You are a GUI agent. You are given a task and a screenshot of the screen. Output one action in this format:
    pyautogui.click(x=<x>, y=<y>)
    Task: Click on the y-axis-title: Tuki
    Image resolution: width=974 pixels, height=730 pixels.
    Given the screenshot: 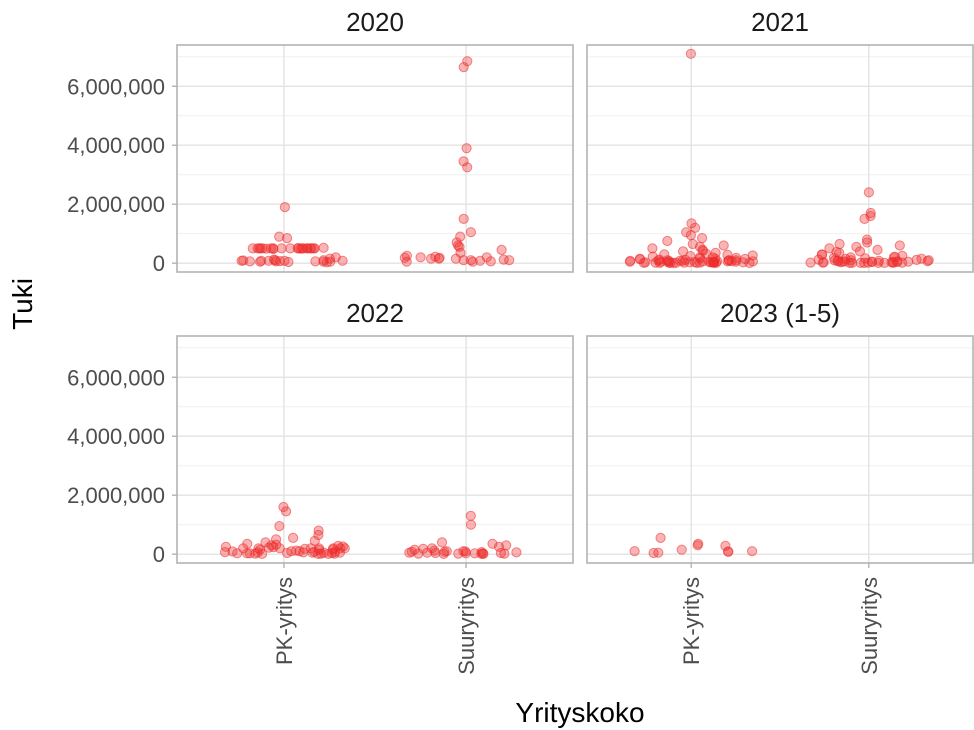 What is the action you would take?
    pyautogui.click(x=22, y=304)
    